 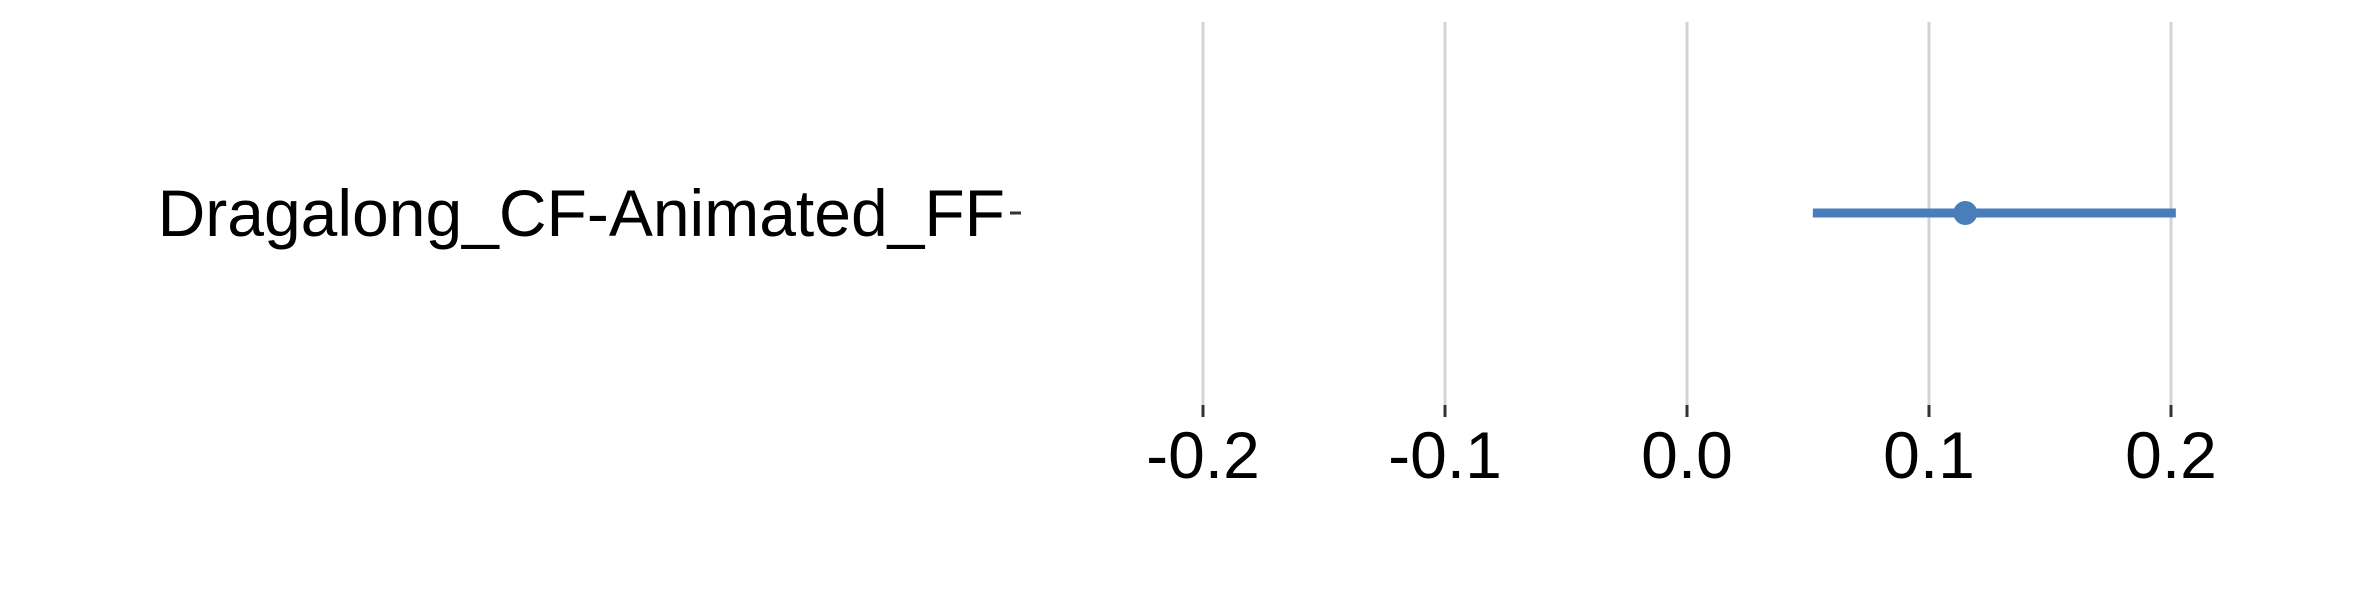 I want to click on x-tick-label: -0.1, so click(x=1445, y=455).